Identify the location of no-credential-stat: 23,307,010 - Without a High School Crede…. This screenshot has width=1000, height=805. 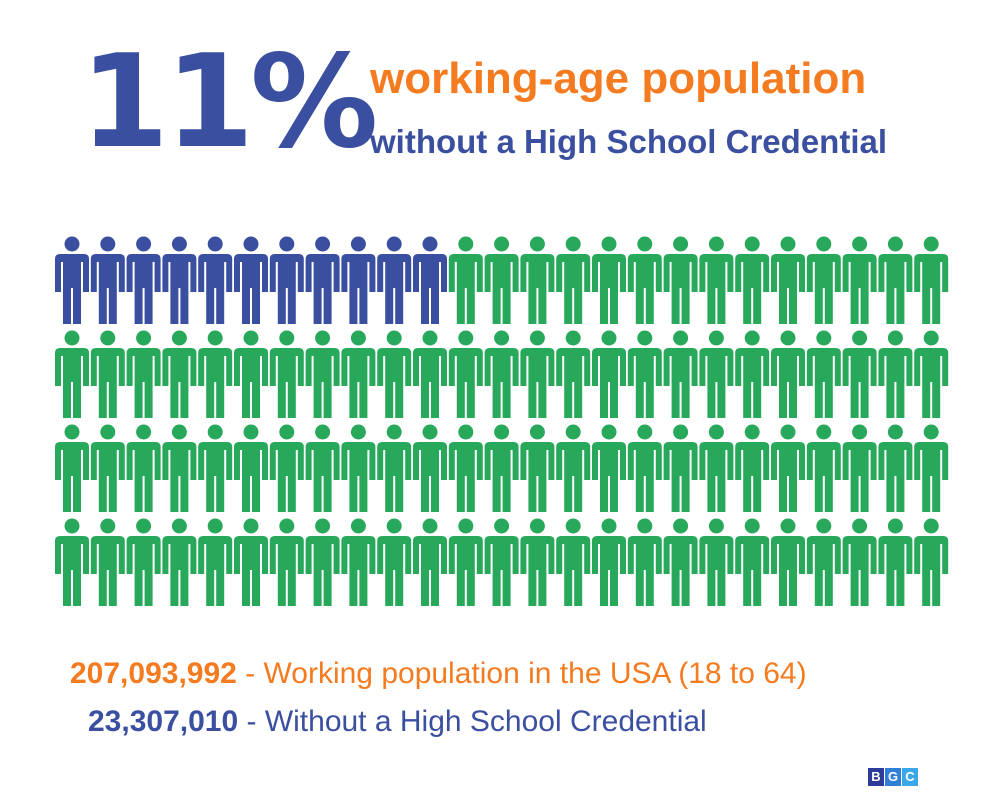
(397, 722).